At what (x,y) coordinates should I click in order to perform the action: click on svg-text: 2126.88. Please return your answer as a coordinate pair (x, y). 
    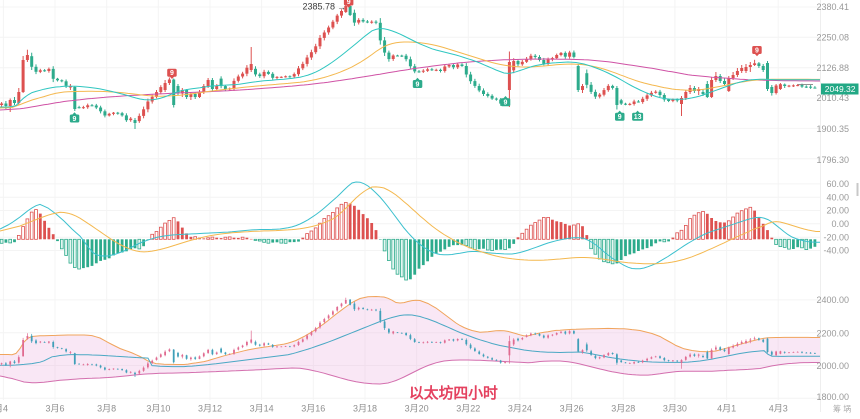
    Looking at the image, I should click on (832, 68).